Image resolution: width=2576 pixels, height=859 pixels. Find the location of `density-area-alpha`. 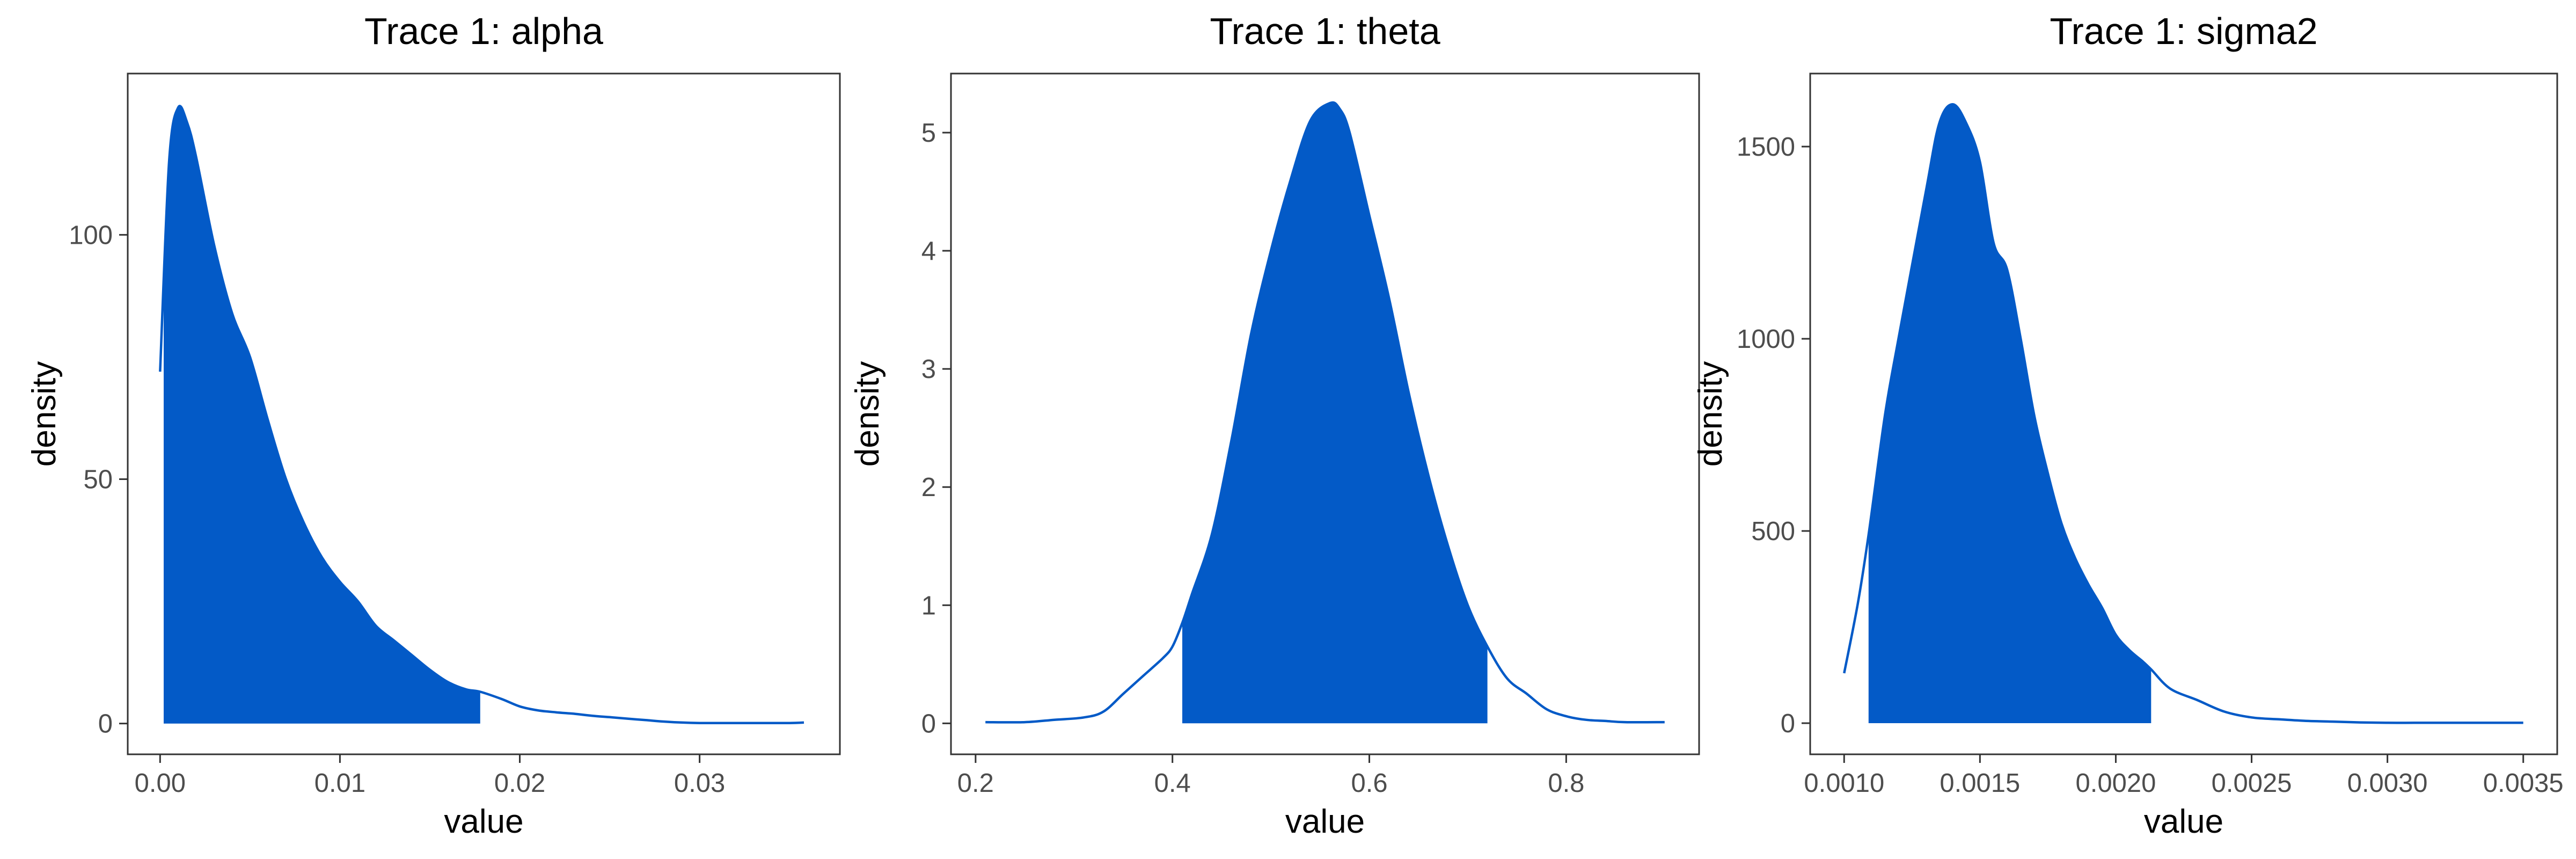

density-area-alpha is located at coordinates (322, 415).